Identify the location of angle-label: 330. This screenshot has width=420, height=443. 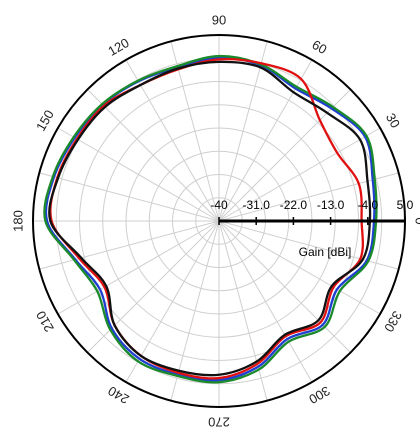
(393, 321).